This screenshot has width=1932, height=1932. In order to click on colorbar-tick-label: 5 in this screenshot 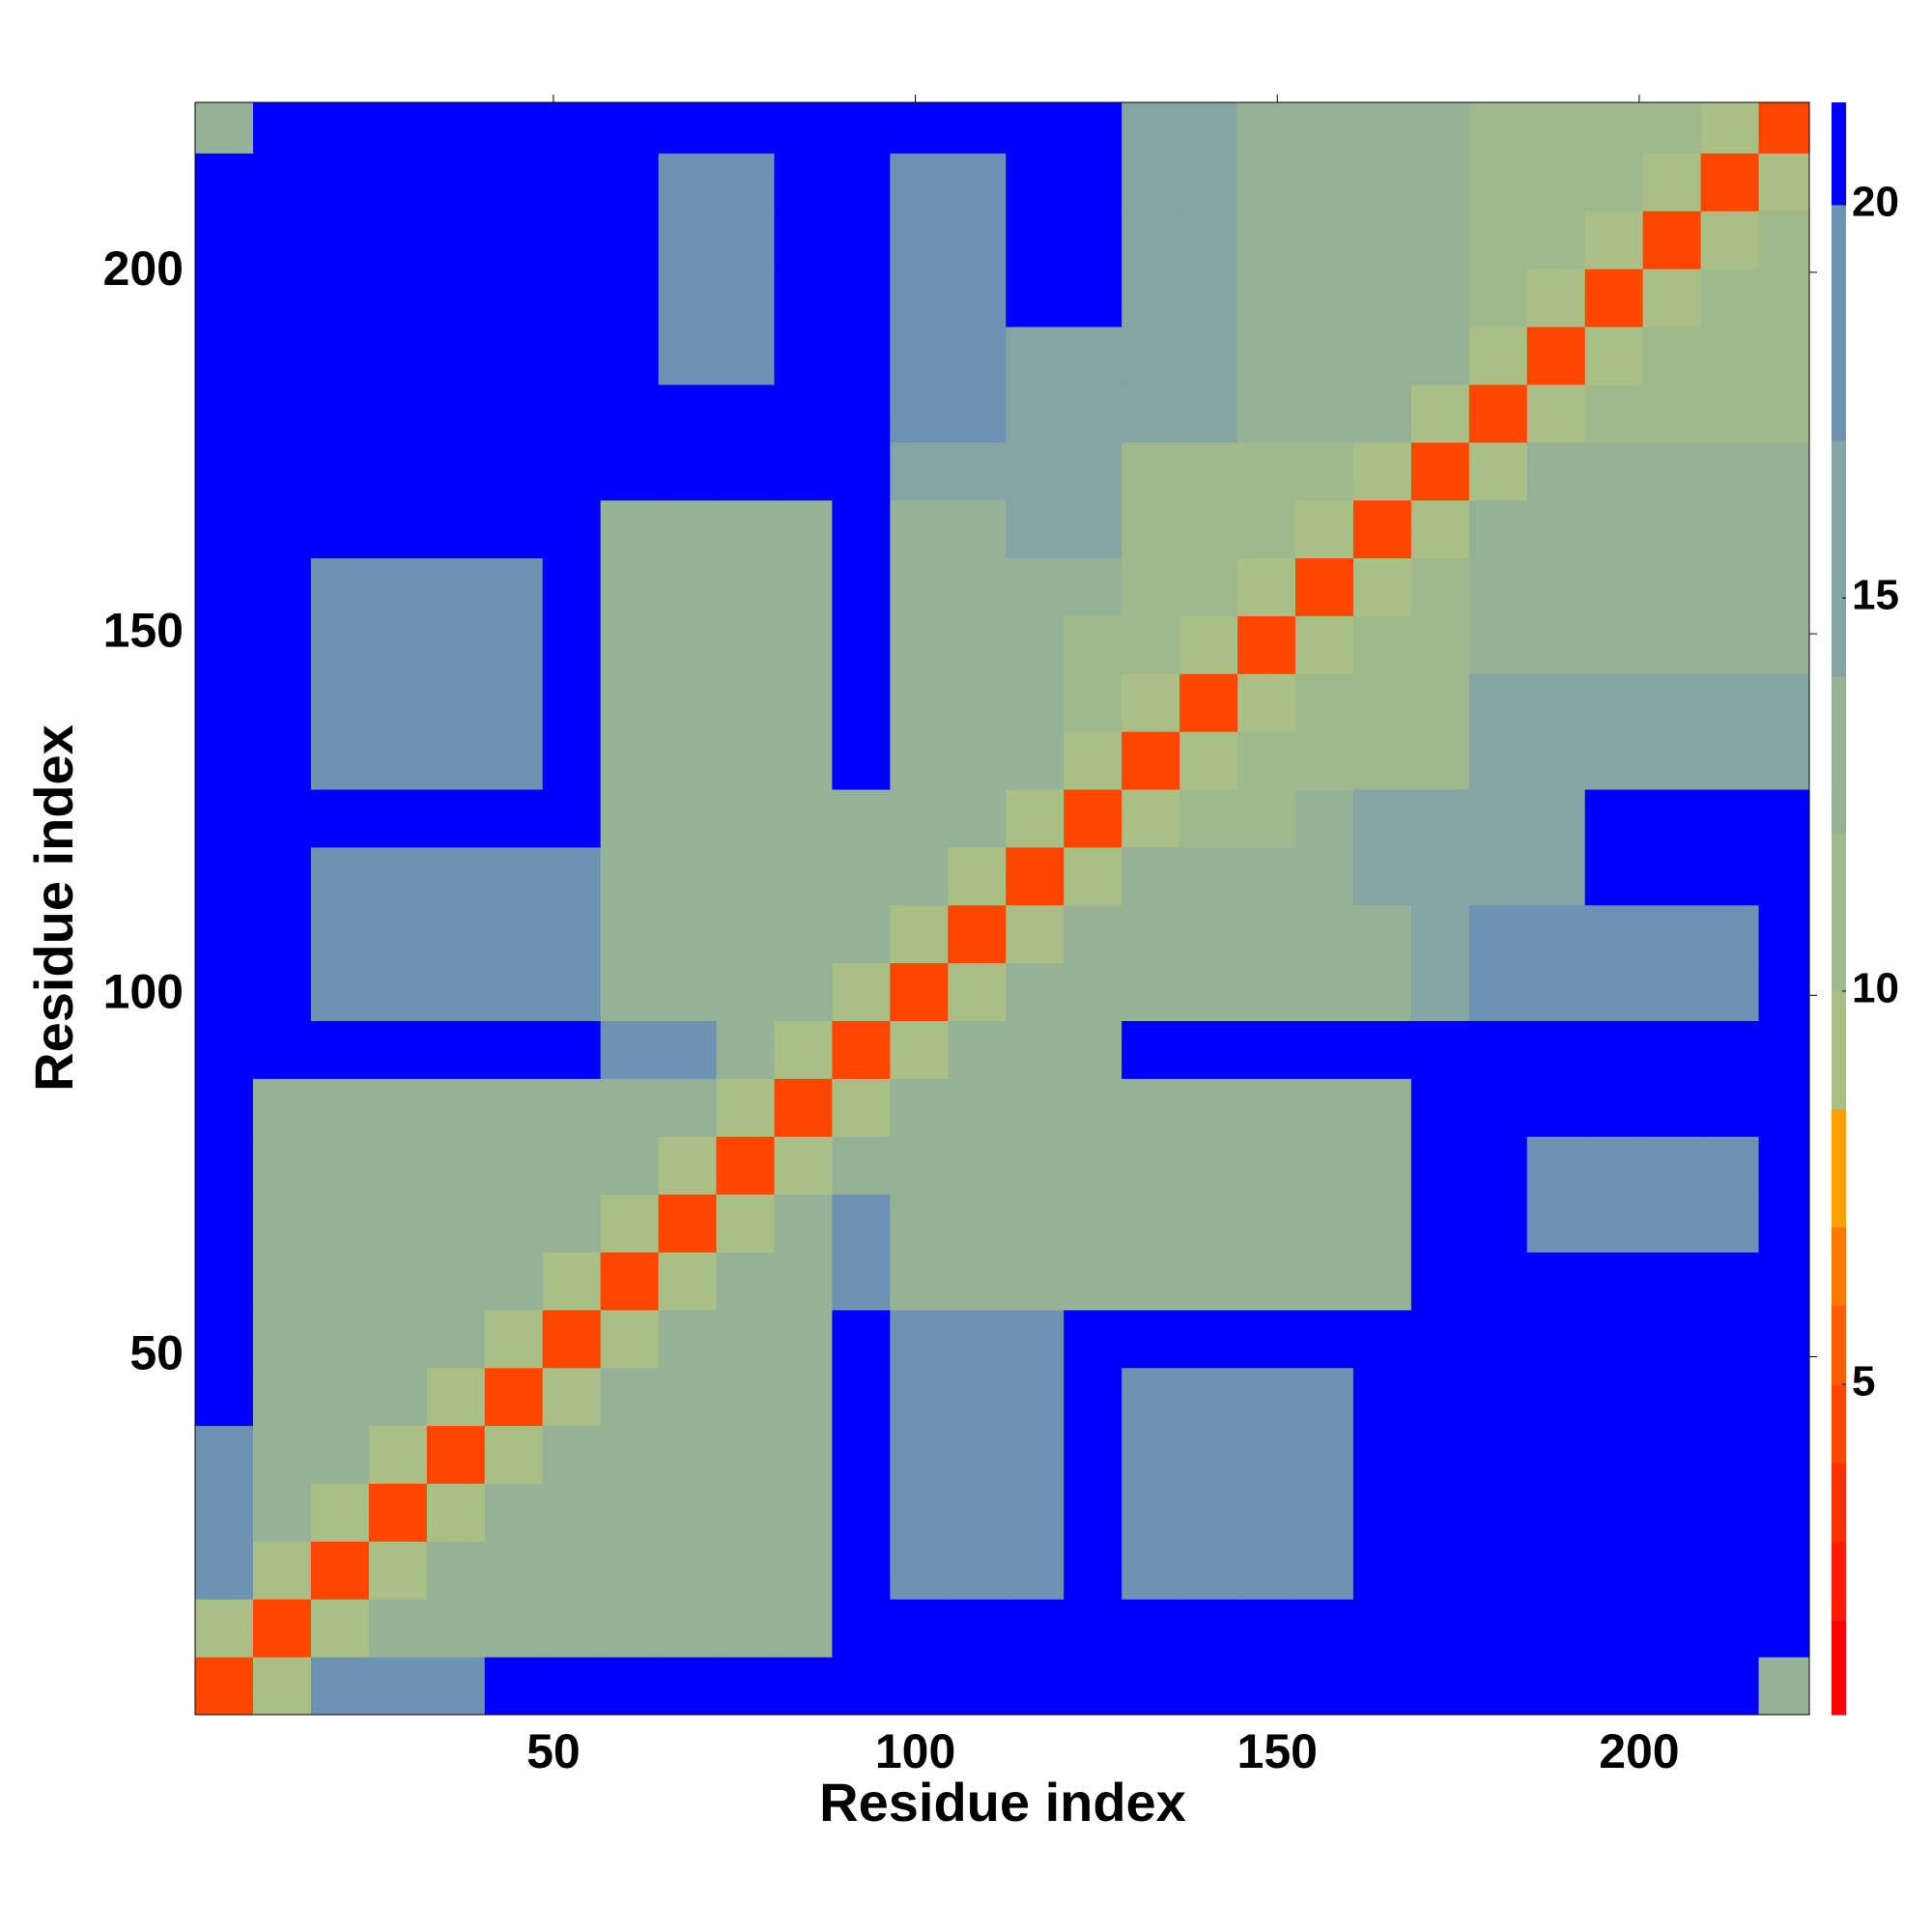, I will do `click(1863, 1382)`.